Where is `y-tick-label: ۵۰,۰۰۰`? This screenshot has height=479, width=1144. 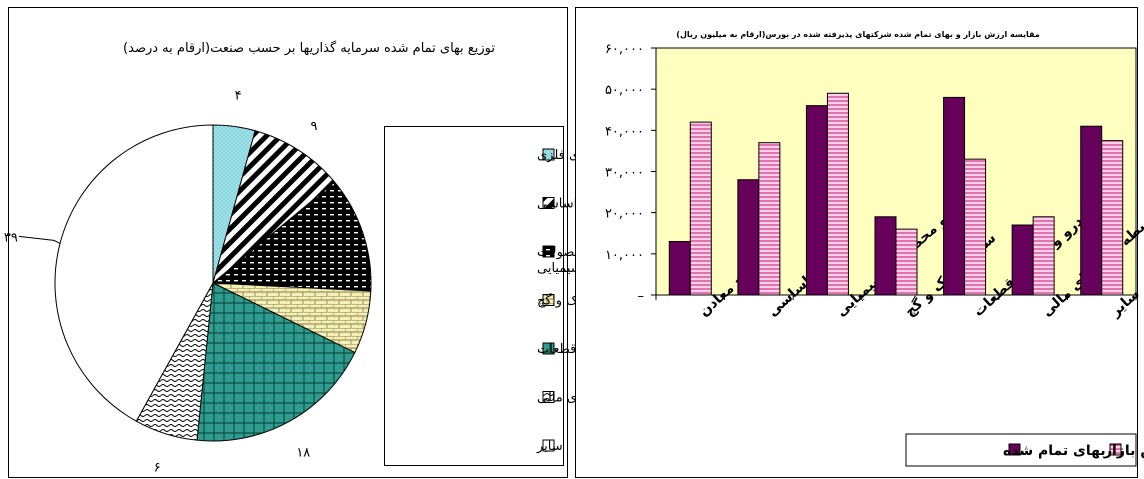
y-tick-label: ۵۰,۰۰۰ is located at coordinates (624, 90).